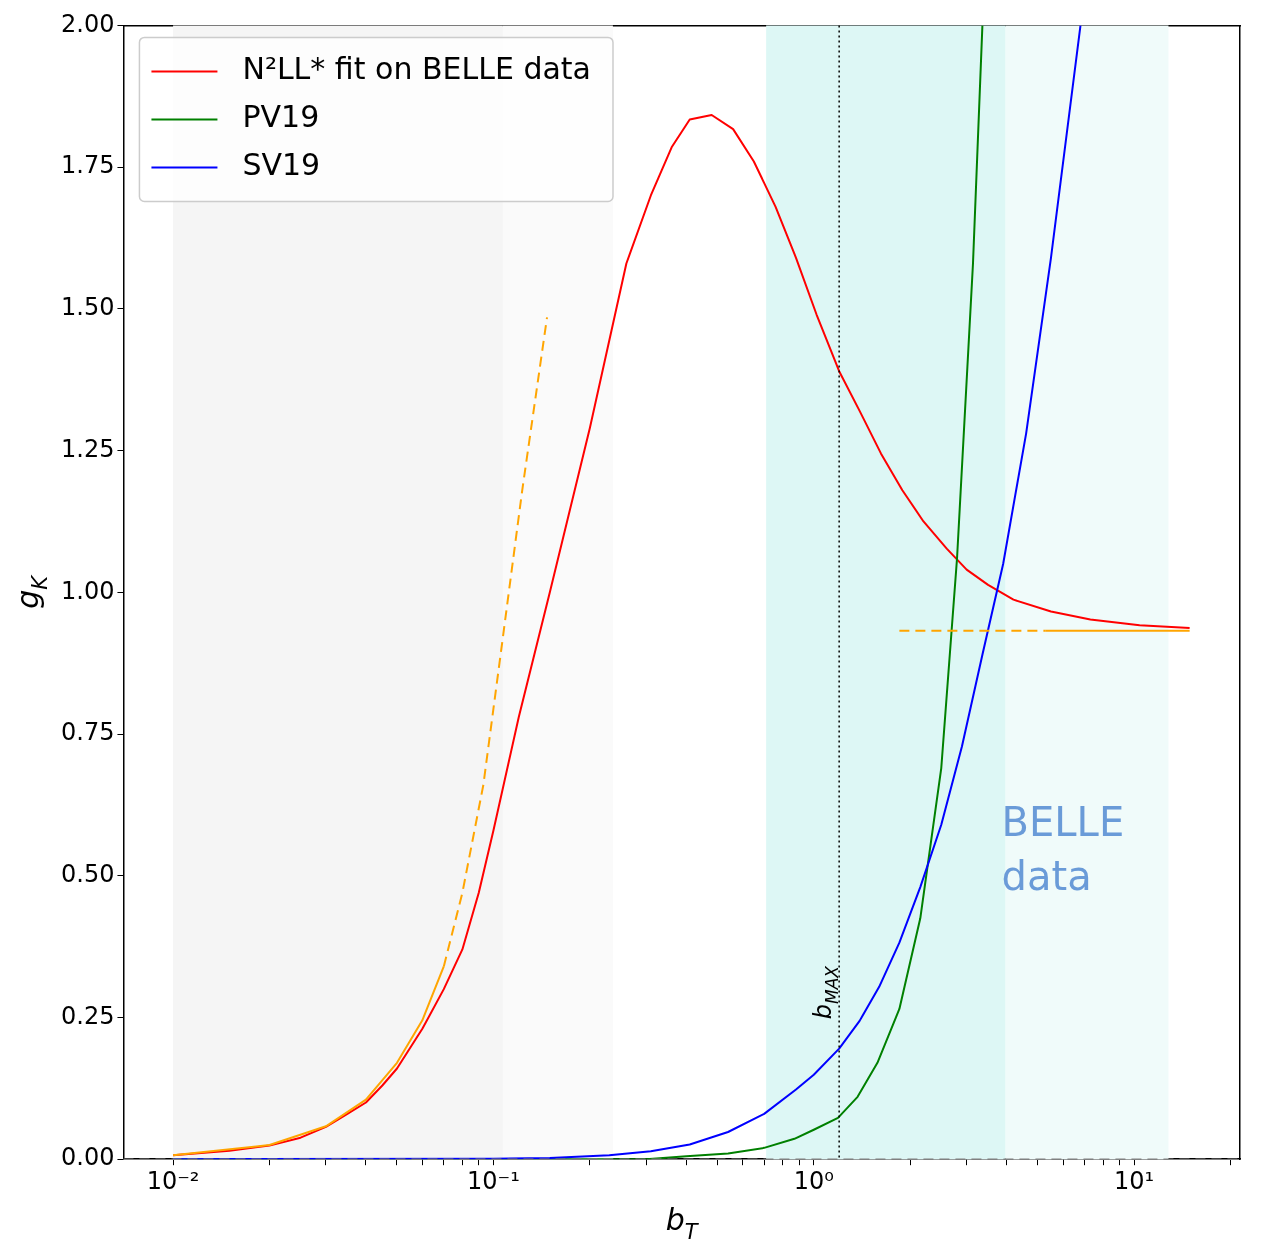  What do you see at coordinates (88, 732) in the screenshot?
I see `y-tick-label: 0.75` at bounding box center [88, 732].